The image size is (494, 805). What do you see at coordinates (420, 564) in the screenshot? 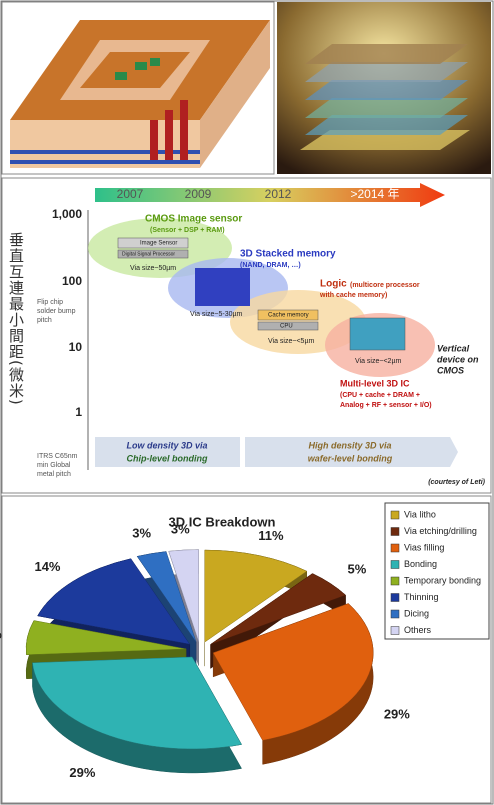
I see `legend-label: Bonding` at bounding box center [420, 564].